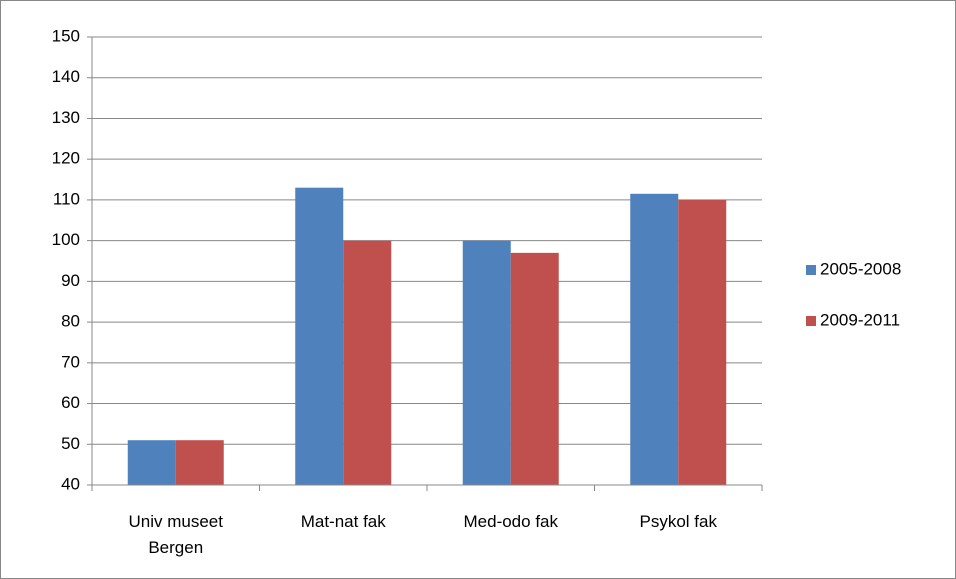 Image resolution: width=956 pixels, height=579 pixels. I want to click on y-tick-label: 120, so click(66, 158).